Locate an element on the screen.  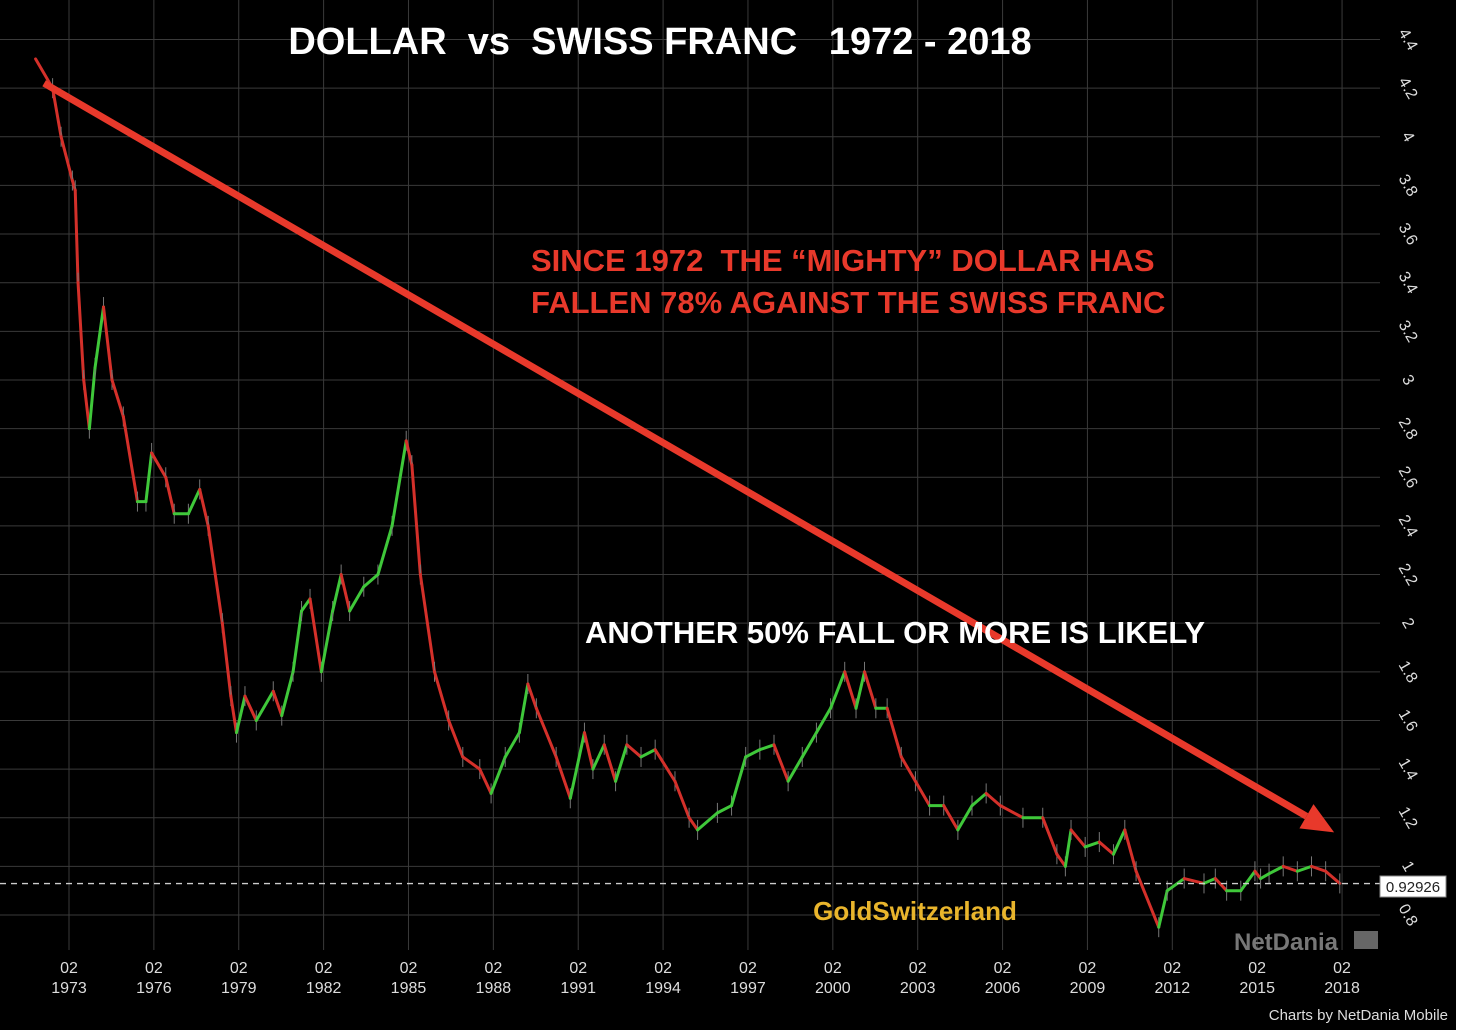
x-tick-label: 1988 is located at coordinates (494, 988).